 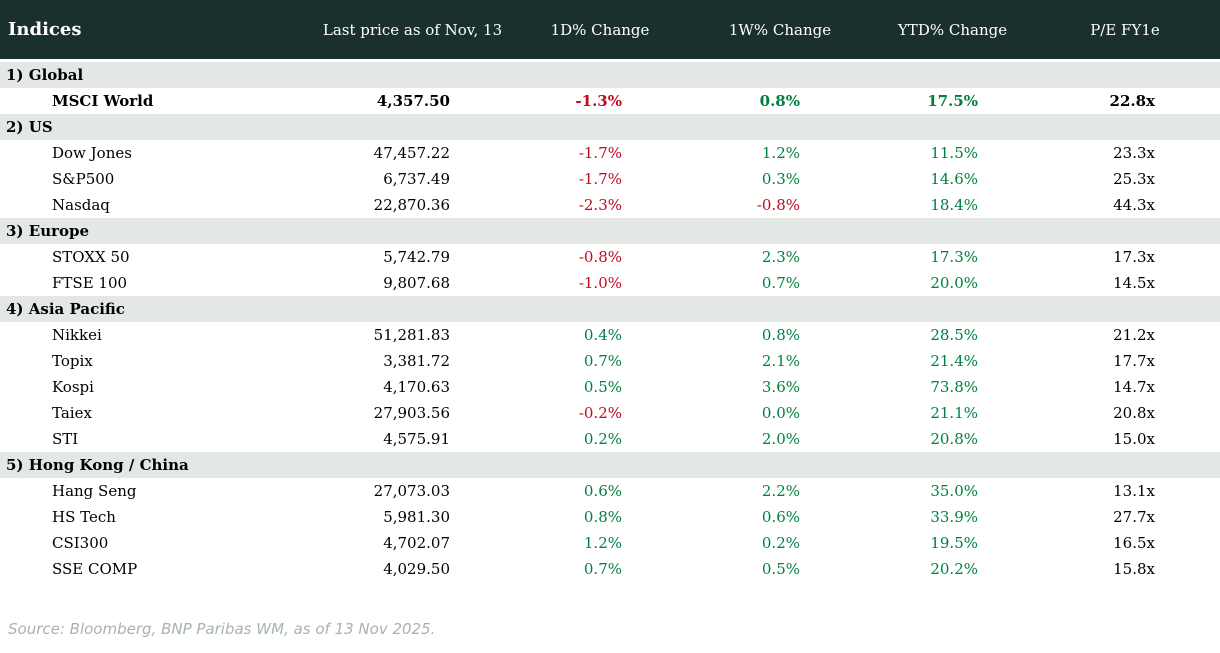 I want to click on change-1d: 1.2%, so click(x=602, y=543).